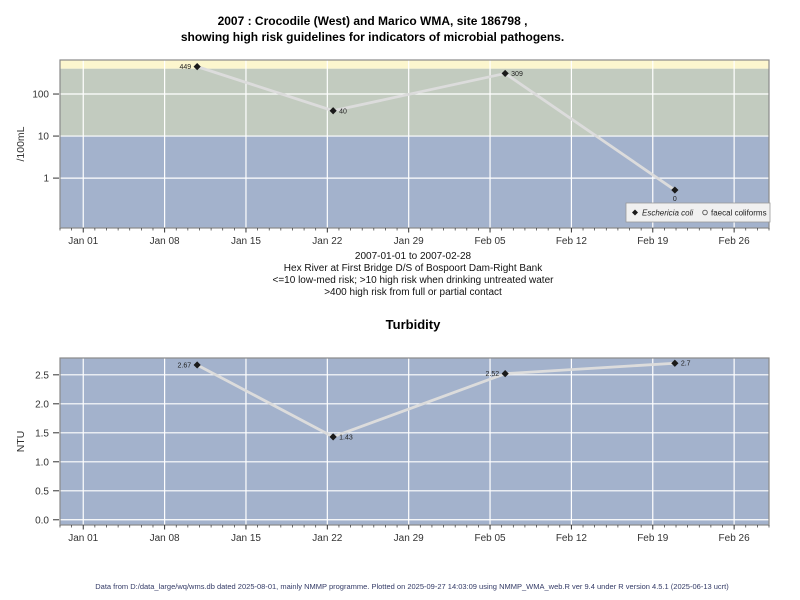  Describe the element at coordinates (346, 437) in the screenshot. I see `data-point-label: 1.43` at that location.